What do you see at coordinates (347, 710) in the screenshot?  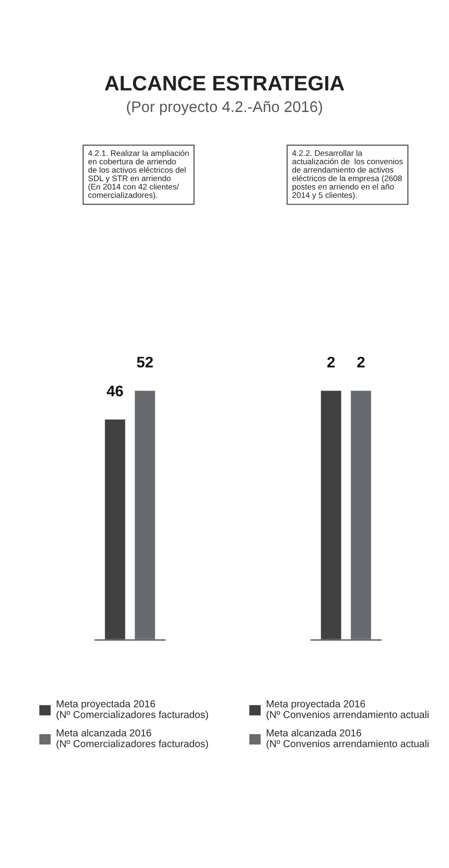 I see `legend-label: Meta proyectada 2016 (Nº Convenios arrendamiento actuali` at bounding box center [347, 710].